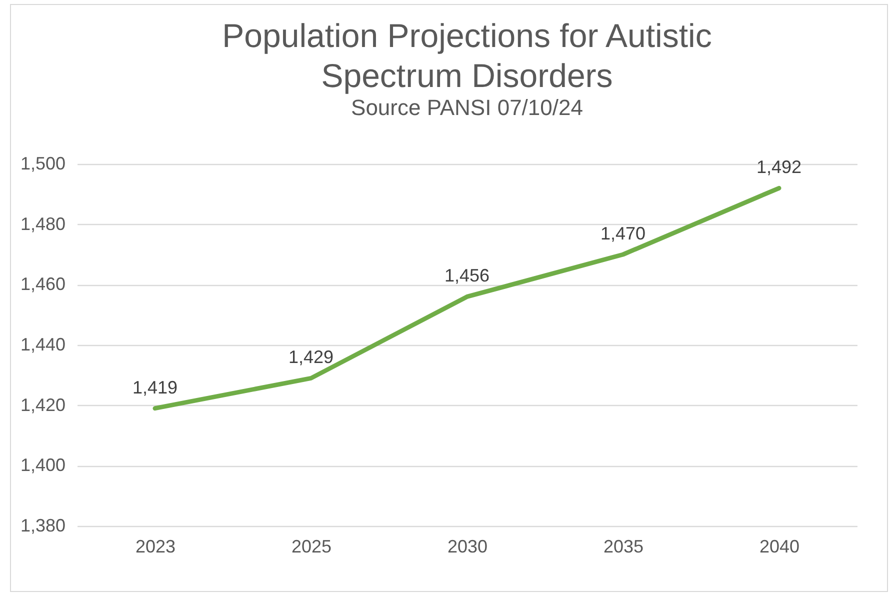 This screenshot has height=594, width=890. What do you see at coordinates (43, 164) in the screenshot?
I see `y-tick-label: 1,500` at bounding box center [43, 164].